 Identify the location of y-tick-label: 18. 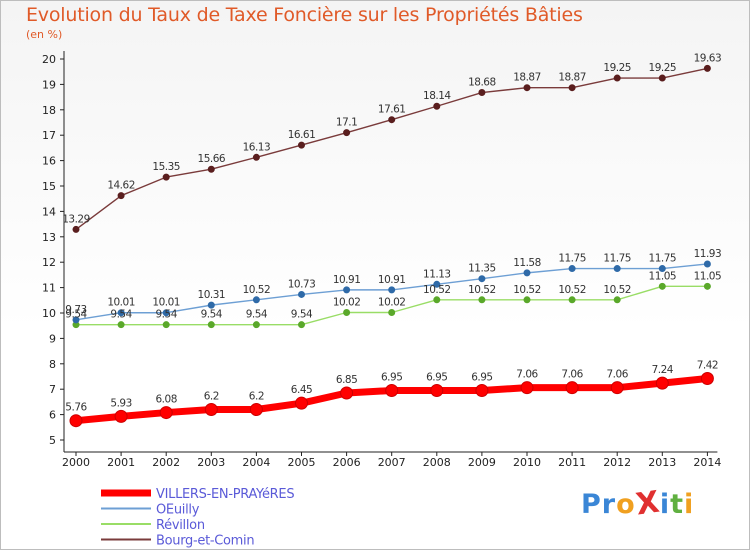
(49, 110).